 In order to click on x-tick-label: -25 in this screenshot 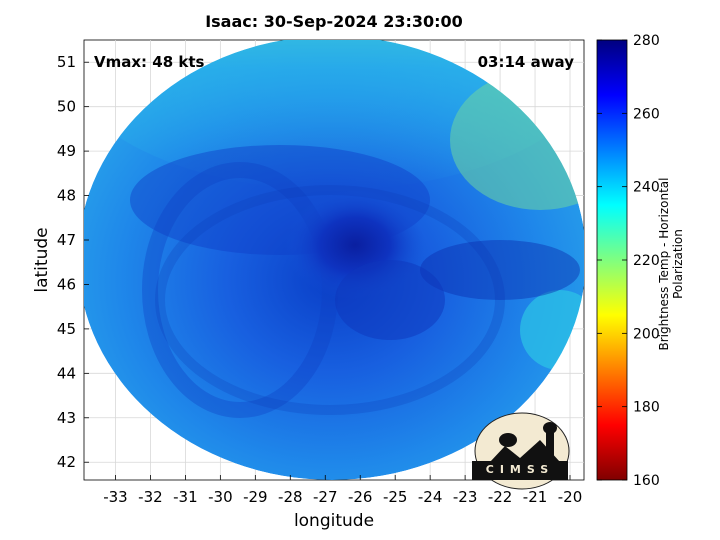, I will do `click(395, 497)`.